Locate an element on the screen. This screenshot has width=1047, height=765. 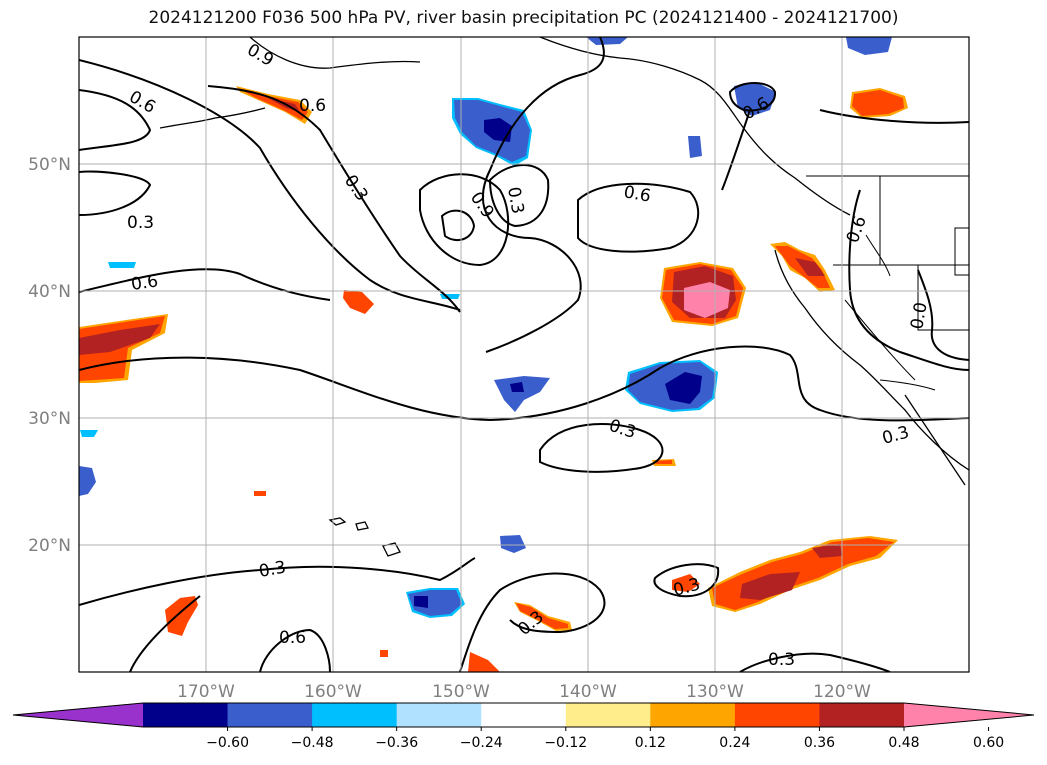
lon-label-170w: 170°W is located at coordinates (206, 692).